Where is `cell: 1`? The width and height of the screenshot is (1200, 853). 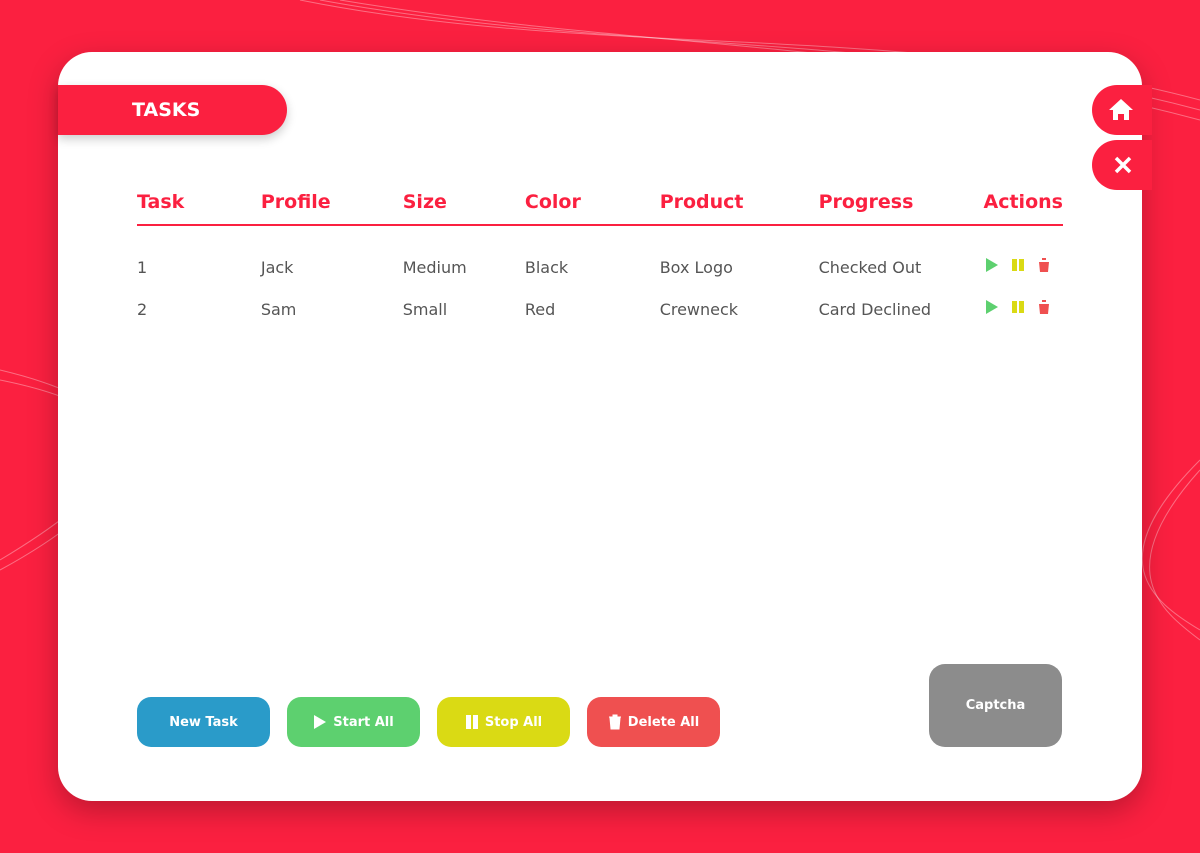 cell: 1 is located at coordinates (142, 267).